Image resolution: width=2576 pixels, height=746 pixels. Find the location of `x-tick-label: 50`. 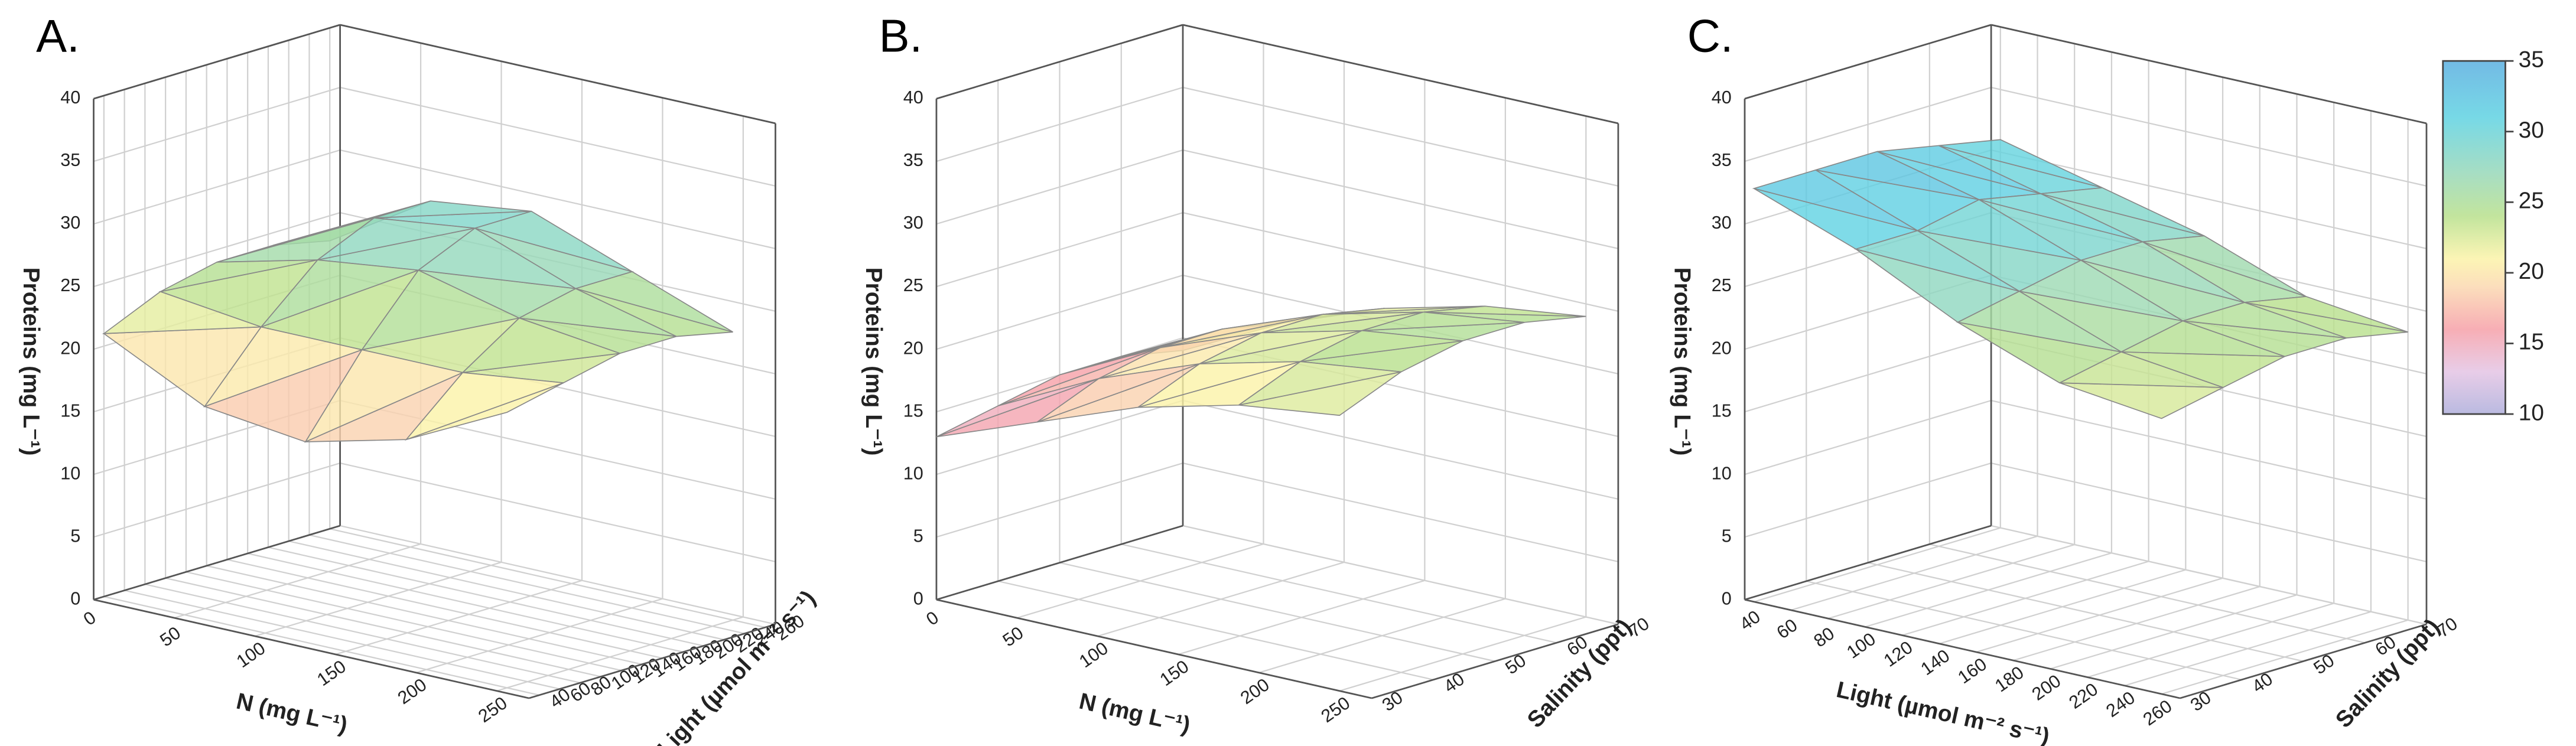

x-tick-label: 50 is located at coordinates (1013, 636).